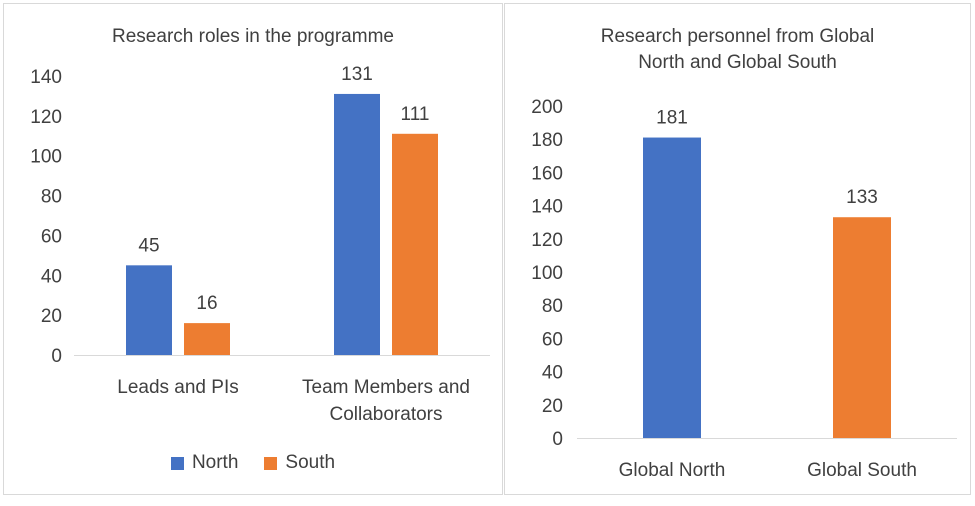 This screenshot has height=506, width=975. What do you see at coordinates (386, 387) in the screenshot?
I see `x-tick-label: Team Members and` at bounding box center [386, 387].